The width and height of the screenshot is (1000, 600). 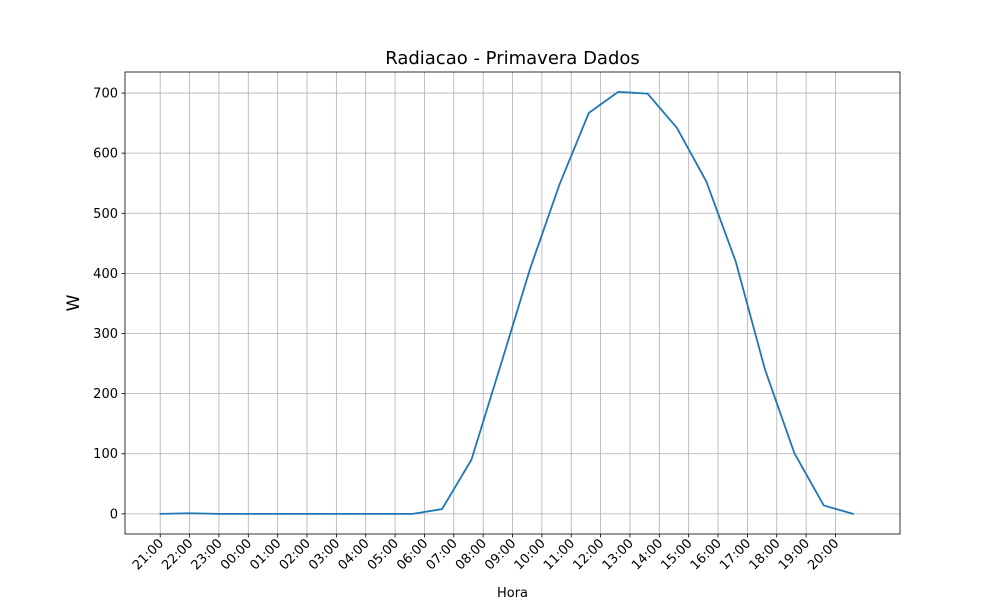 I want to click on y-tick-label: 500, so click(x=105, y=214).